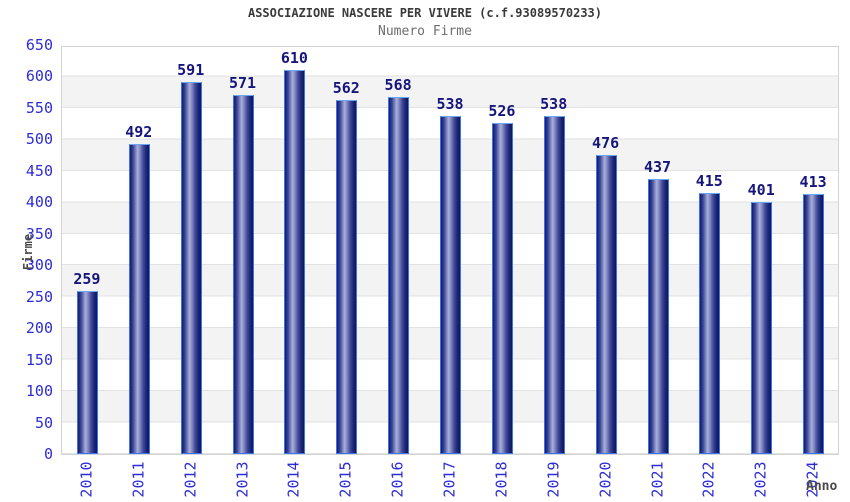 Image resolution: width=850 pixels, height=502 pixels. I want to click on bar-value-label: 401, so click(761, 189).